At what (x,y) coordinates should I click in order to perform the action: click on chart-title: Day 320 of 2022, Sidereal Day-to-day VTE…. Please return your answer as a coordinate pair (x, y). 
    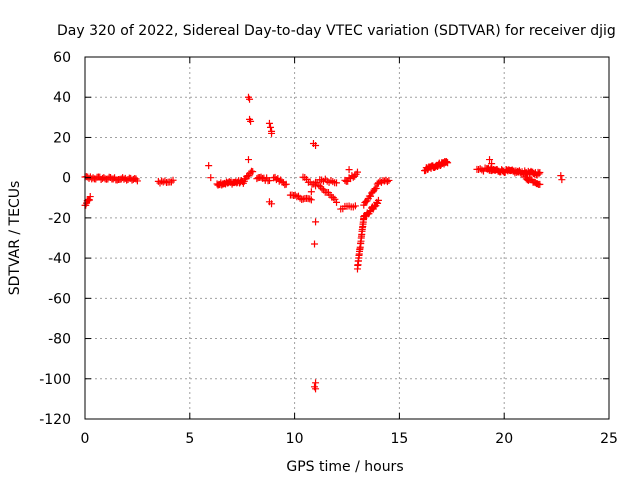
    Looking at the image, I should click on (336, 31).